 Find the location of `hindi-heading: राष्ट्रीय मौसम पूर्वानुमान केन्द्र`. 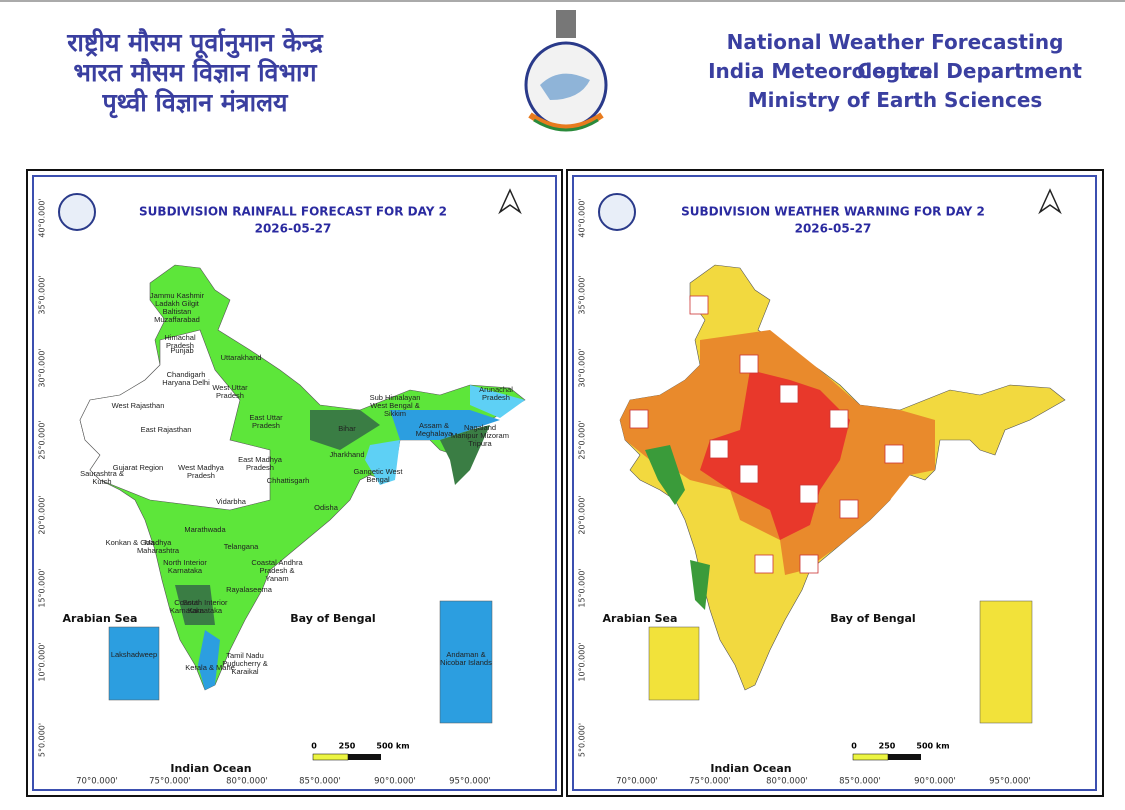

hindi-heading: राष्ट्रीय मौसम पूर्वानुमान केन्द्र is located at coordinates (195, 42).